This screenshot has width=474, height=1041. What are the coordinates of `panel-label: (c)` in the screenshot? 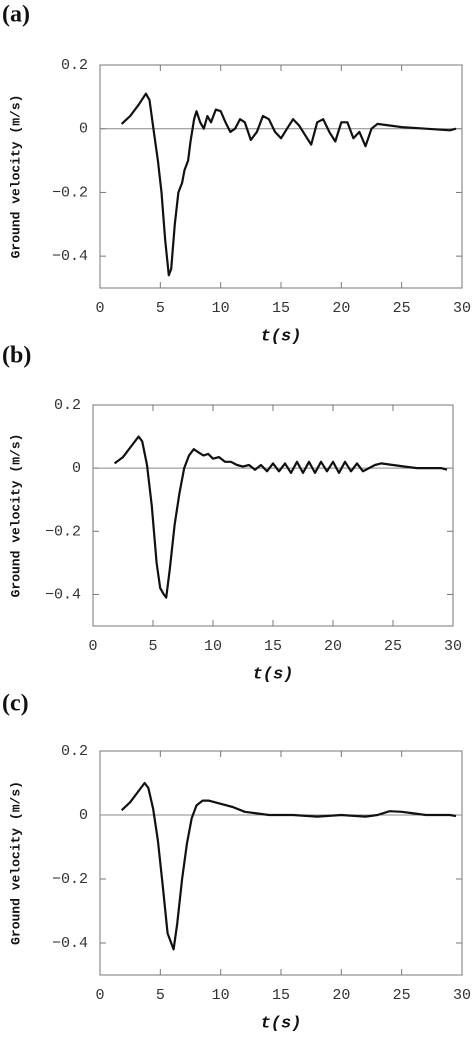 It's located at (15, 704).